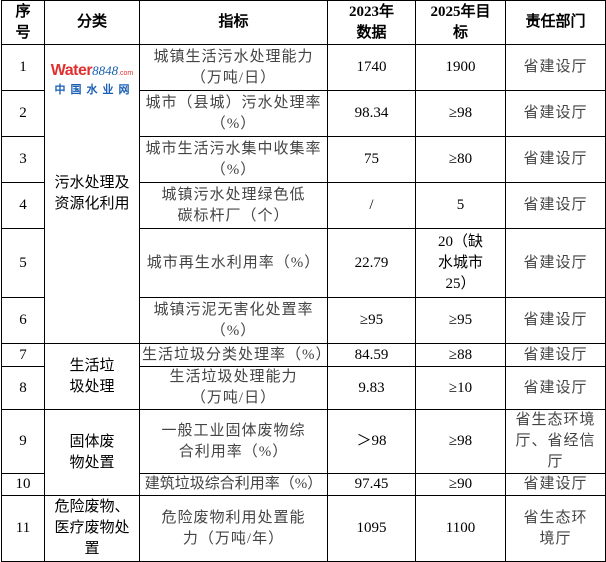 Image resolution: width=606 pixels, height=562 pixels. What do you see at coordinates (233, 113) in the screenshot?
I see `indicator-cell: 城市（县城）污水处理率（%）` at bounding box center [233, 113].